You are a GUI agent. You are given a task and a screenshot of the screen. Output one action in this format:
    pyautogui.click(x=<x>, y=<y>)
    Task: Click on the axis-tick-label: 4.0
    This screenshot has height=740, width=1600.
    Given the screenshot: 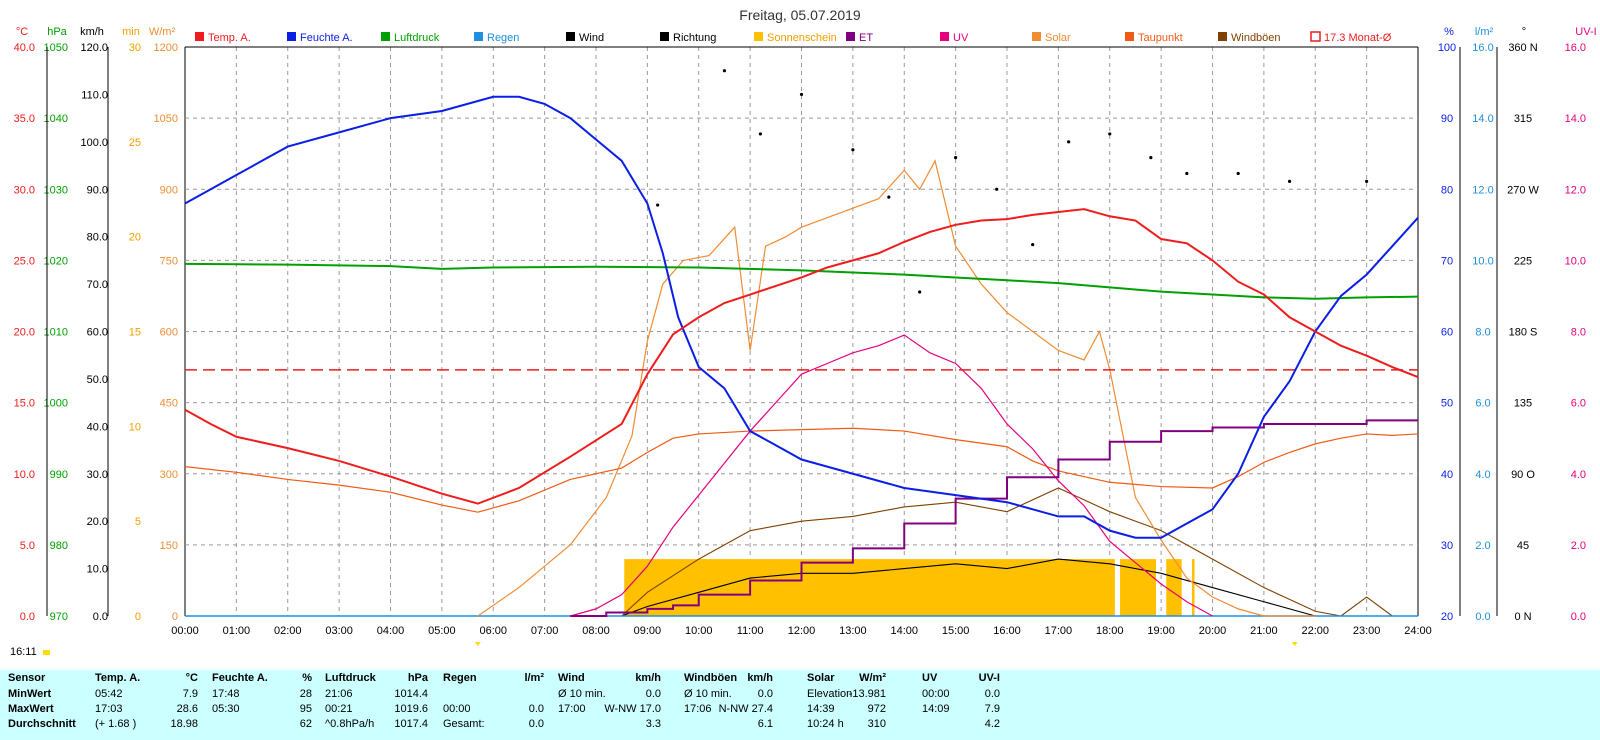 What is the action you would take?
    pyautogui.click(x=1482, y=475)
    